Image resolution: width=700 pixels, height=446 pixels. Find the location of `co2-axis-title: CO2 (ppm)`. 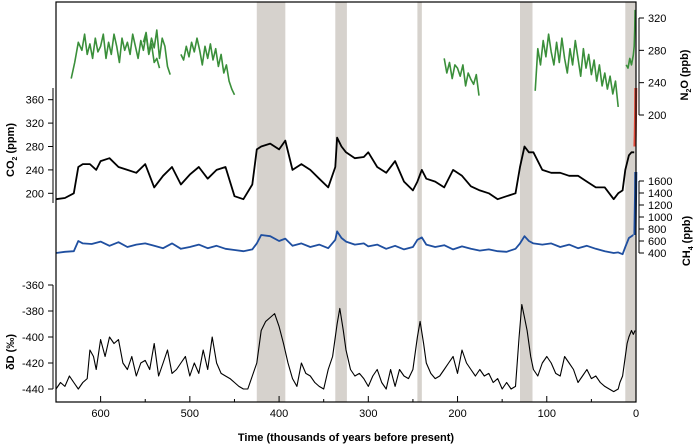

co2-axis-title: CO2 (ppm) is located at coordinates (12, 150).